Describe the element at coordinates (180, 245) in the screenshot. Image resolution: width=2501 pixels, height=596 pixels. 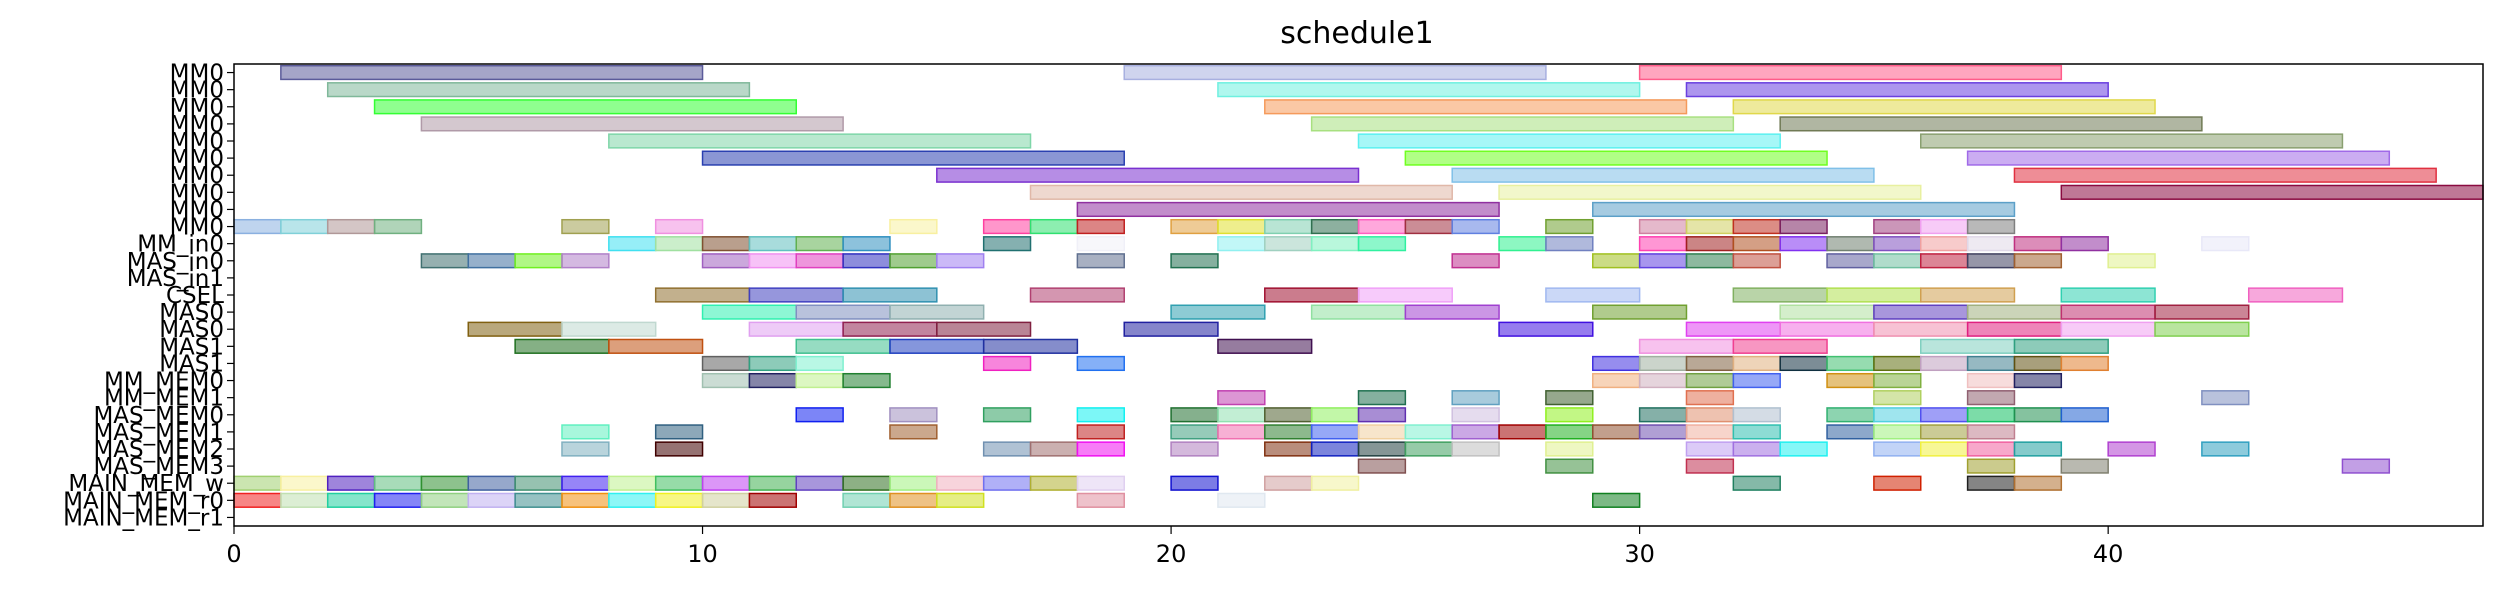
I see `y-tick-label: MM_in0` at that location.